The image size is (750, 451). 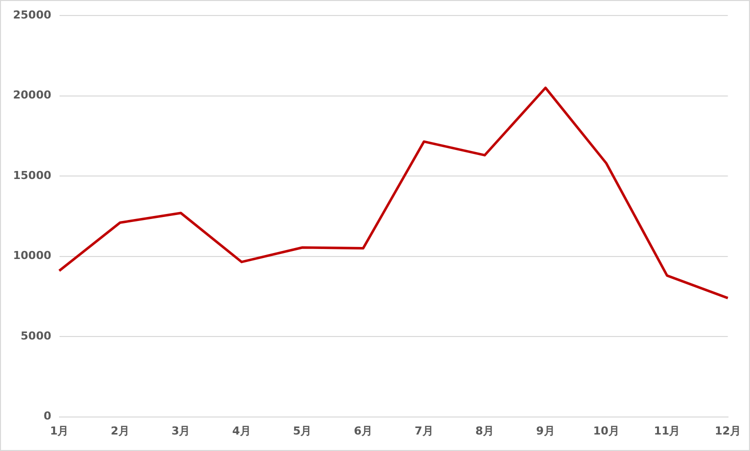 What do you see at coordinates (32, 255) in the screenshot?
I see `y-tick-label: 10000` at bounding box center [32, 255].